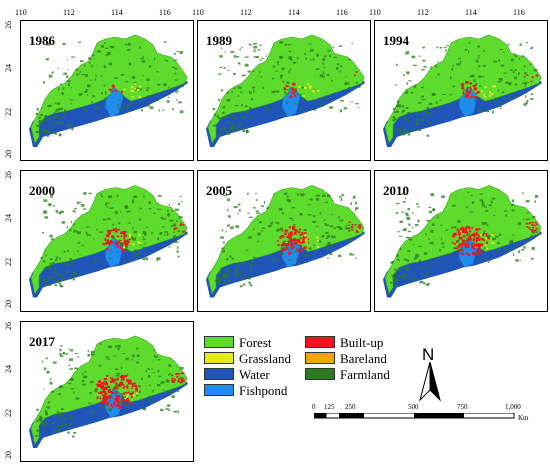 The image size is (550, 471). What do you see at coordinates (362, 342) in the screenshot?
I see `legend-label-builtup: Built-up` at bounding box center [362, 342].